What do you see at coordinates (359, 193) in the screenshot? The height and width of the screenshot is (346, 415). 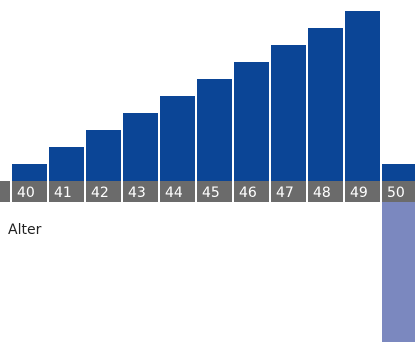 I see `x-tick-label: 49` at bounding box center [359, 193].